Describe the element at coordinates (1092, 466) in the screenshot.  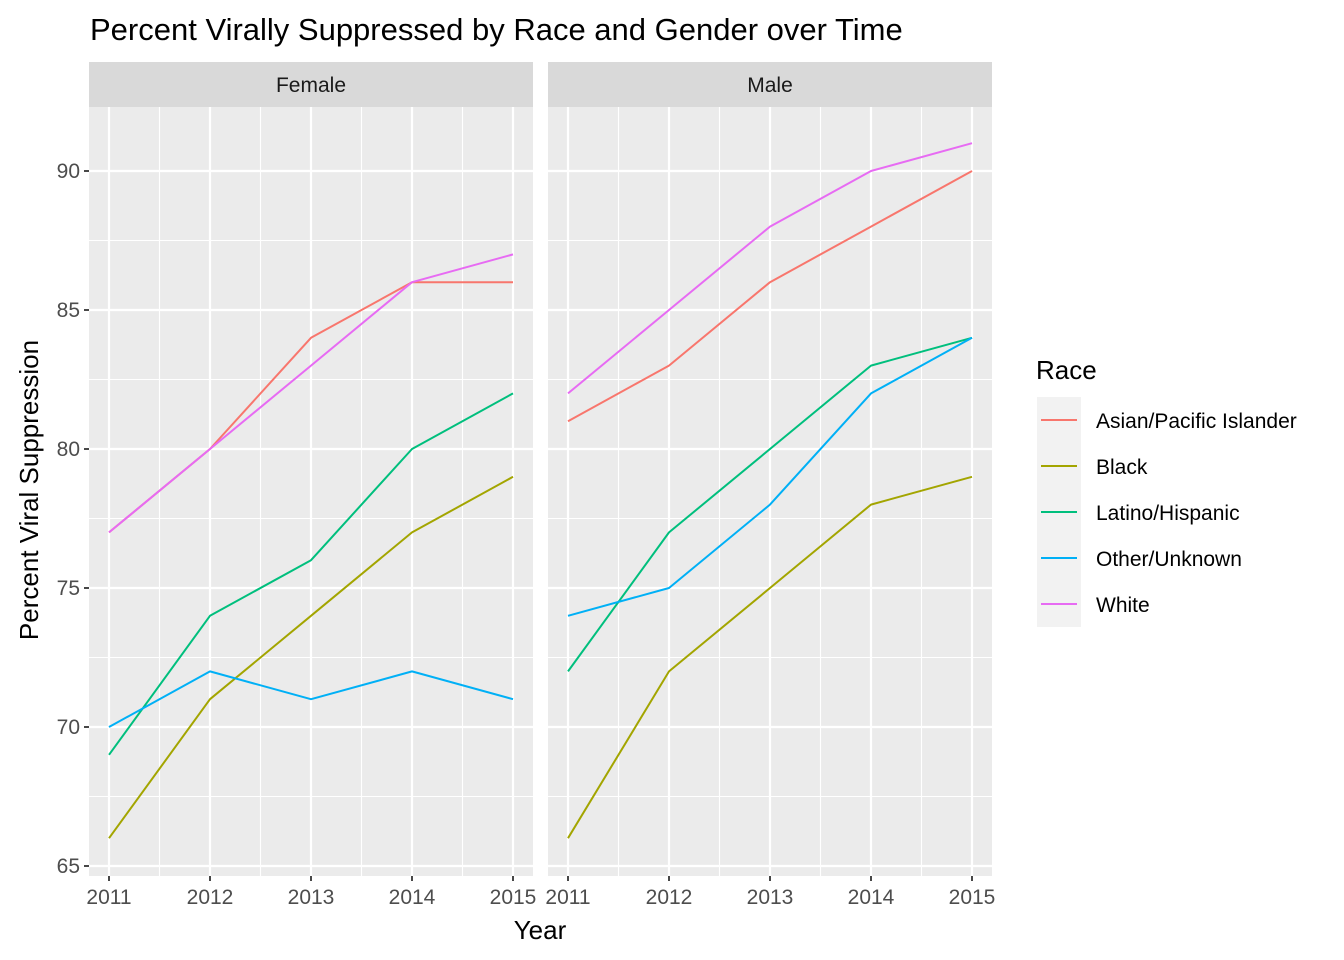
I see `legend-entry-black: Black` at that location.